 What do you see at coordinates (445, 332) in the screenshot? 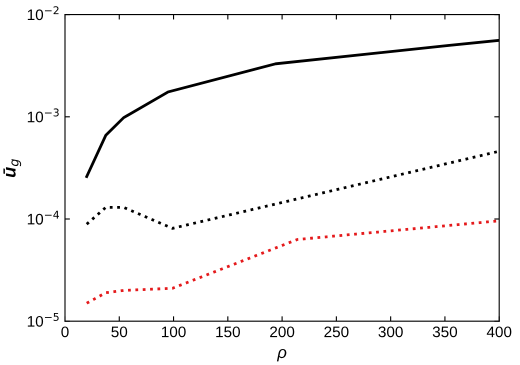
I see `x-tick-label: 350` at bounding box center [445, 332].